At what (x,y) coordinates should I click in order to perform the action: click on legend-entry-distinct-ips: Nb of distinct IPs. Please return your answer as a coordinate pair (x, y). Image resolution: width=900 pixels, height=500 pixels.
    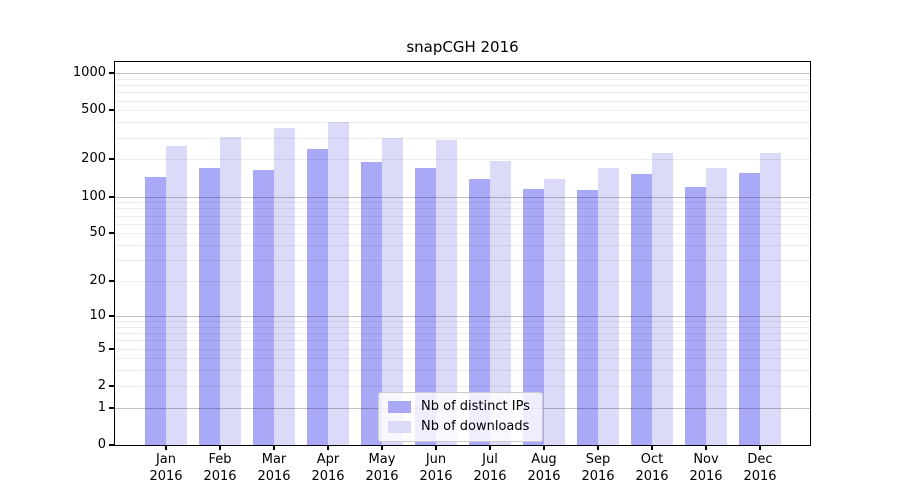
    Looking at the image, I should click on (459, 406).